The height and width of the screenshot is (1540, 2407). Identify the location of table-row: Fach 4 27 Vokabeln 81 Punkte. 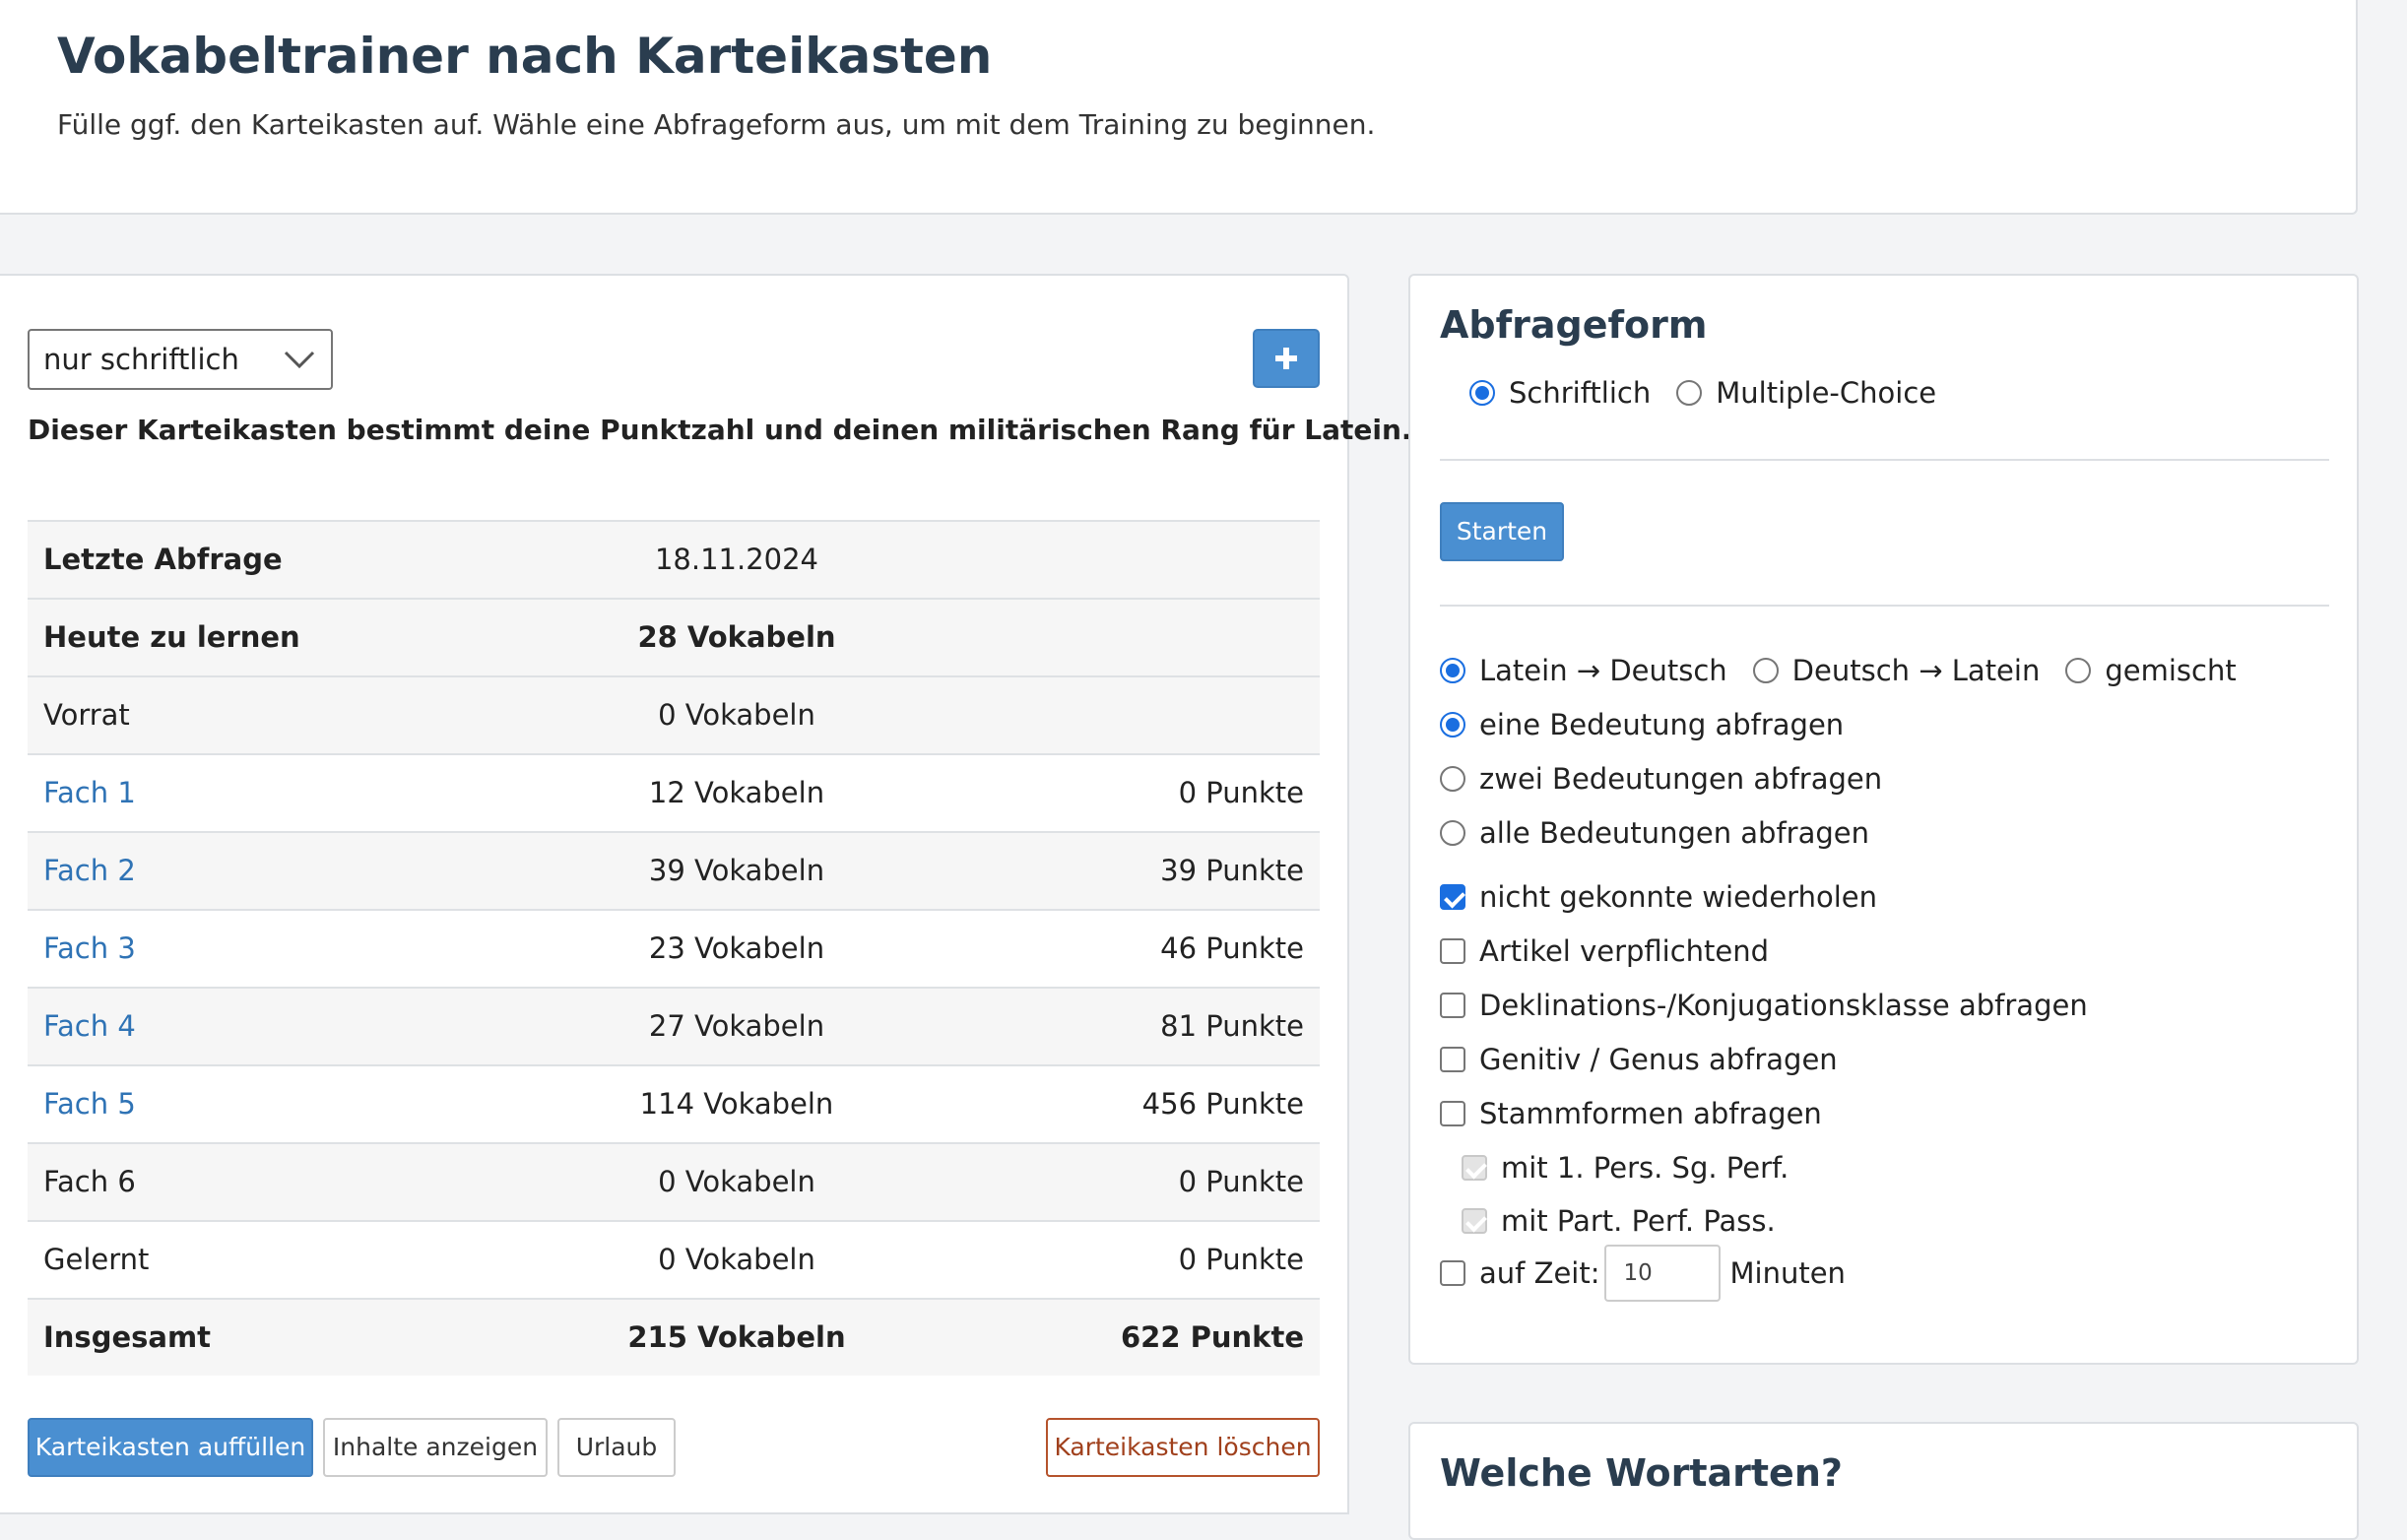
(674, 1025).